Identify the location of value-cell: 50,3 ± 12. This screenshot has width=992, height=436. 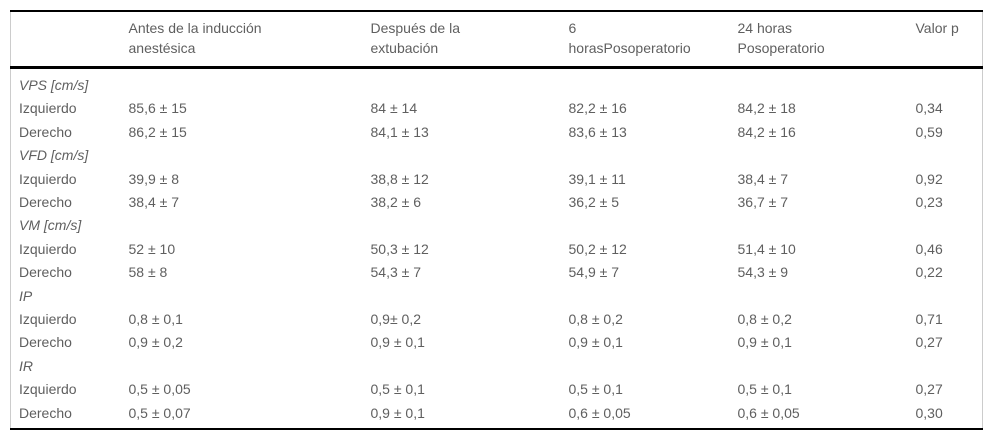
(399, 248).